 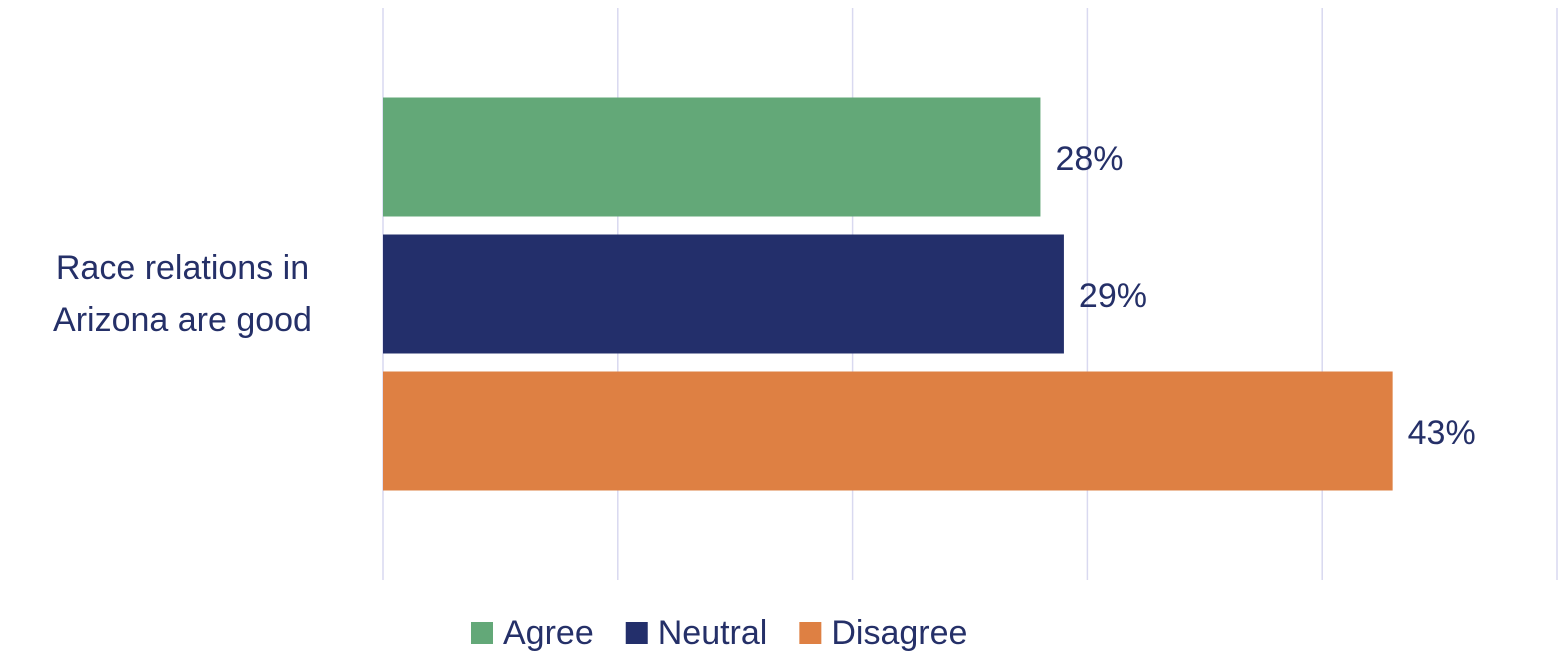 What do you see at coordinates (548, 633) in the screenshot?
I see `legend-label: Agree` at bounding box center [548, 633].